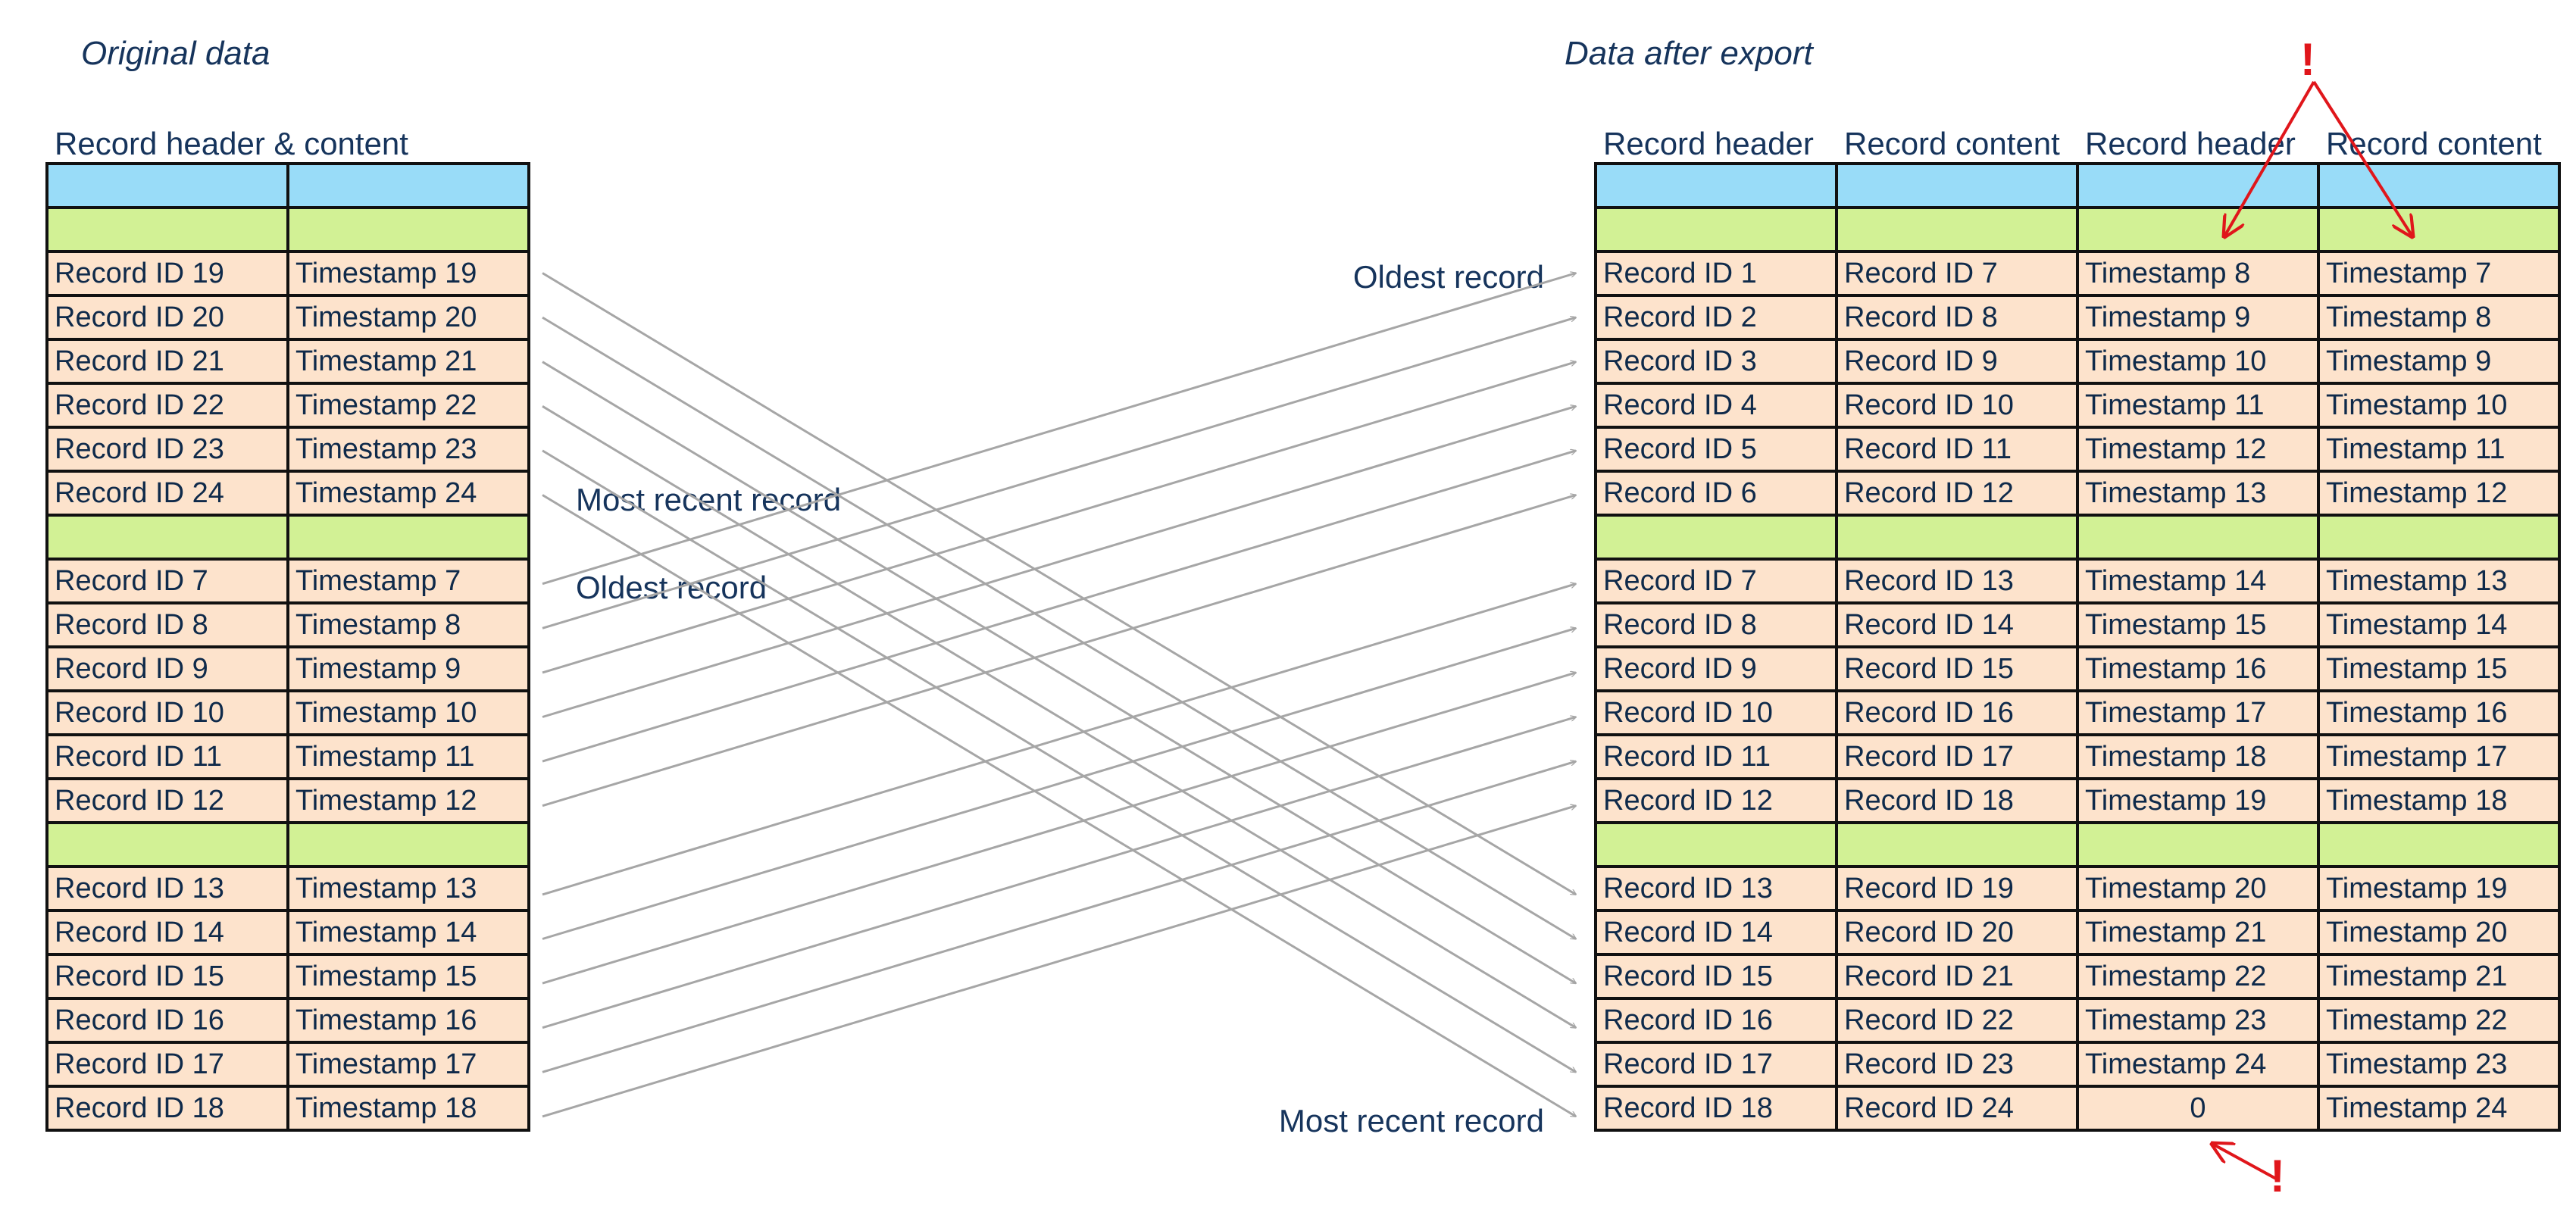 This screenshot has width=2576, height=1212. What do you see at coordinates (175, 53) in the screenshot?
I see `left-title: Original data` at bounding box center [175, 53].